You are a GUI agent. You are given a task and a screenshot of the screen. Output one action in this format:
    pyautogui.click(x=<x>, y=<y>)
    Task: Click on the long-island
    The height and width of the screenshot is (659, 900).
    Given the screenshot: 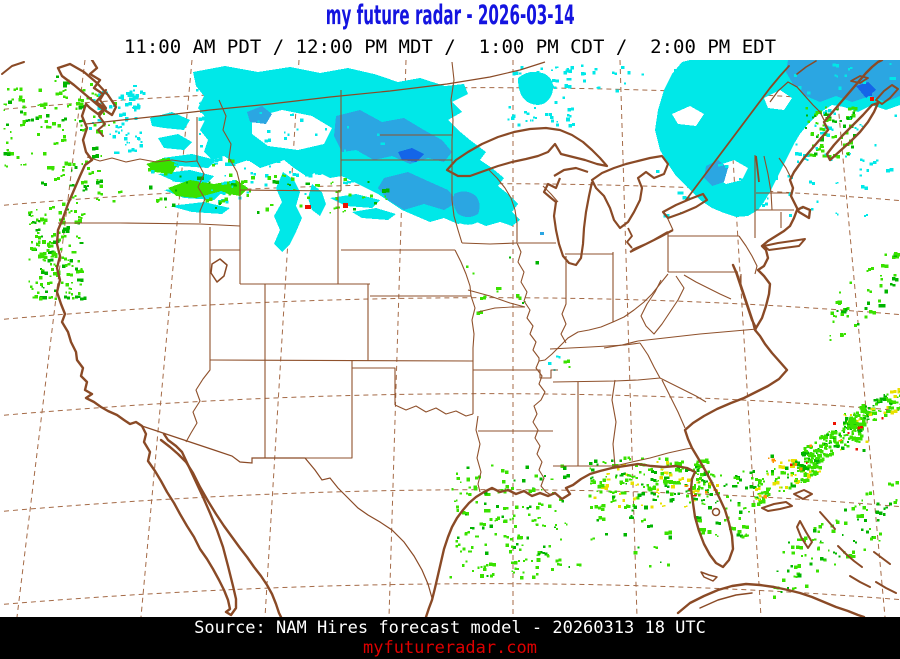 What is the action you would take?
    pyautogui.click(x=784, y=244)
    